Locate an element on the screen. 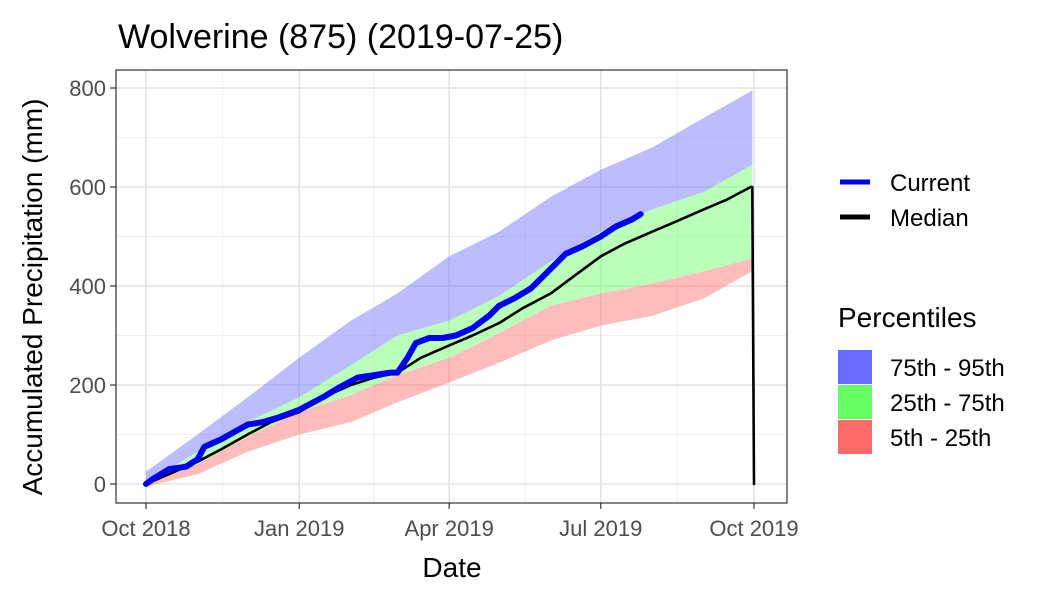  legend-line-label: Current is located at coordinates (930, 183).